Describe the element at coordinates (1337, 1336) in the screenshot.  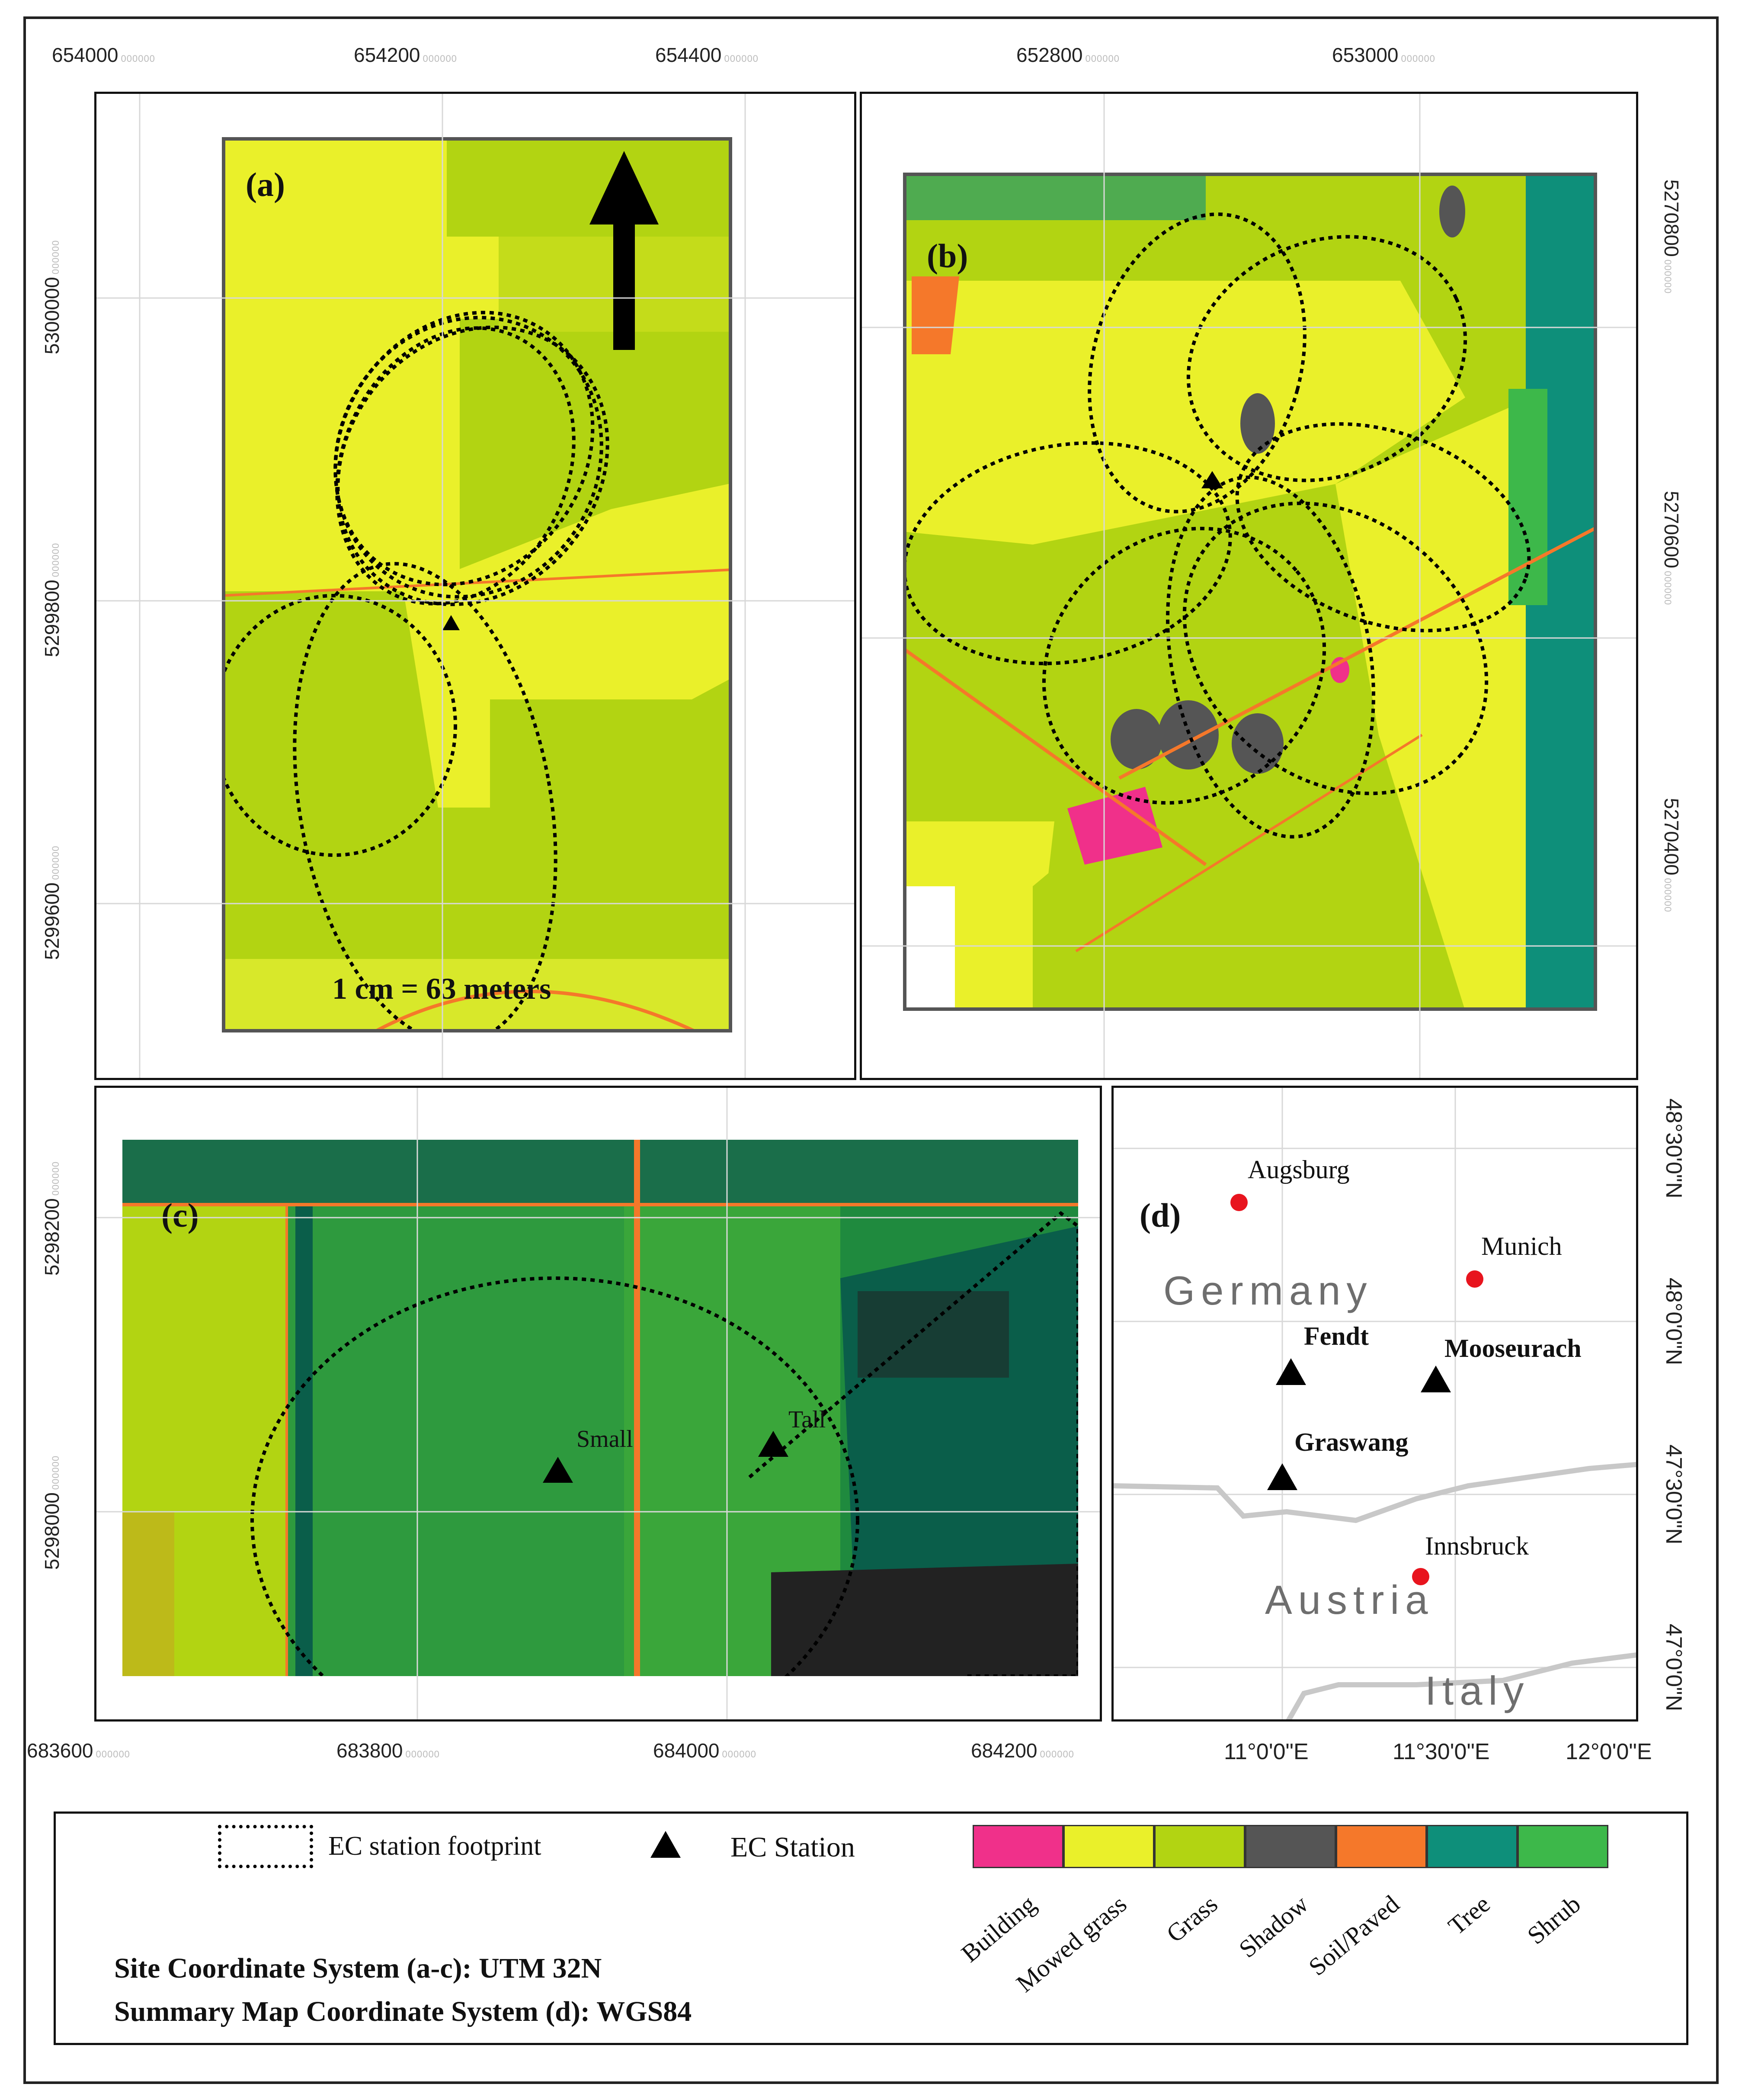
I see `station-fendt-label: Fendt` at that location.